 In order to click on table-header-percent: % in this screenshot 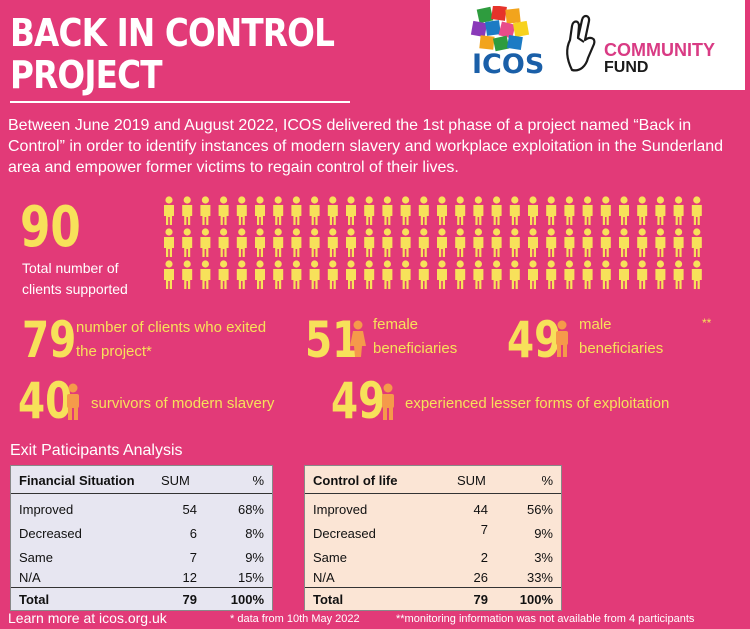, I will do `click(258, 480)`.